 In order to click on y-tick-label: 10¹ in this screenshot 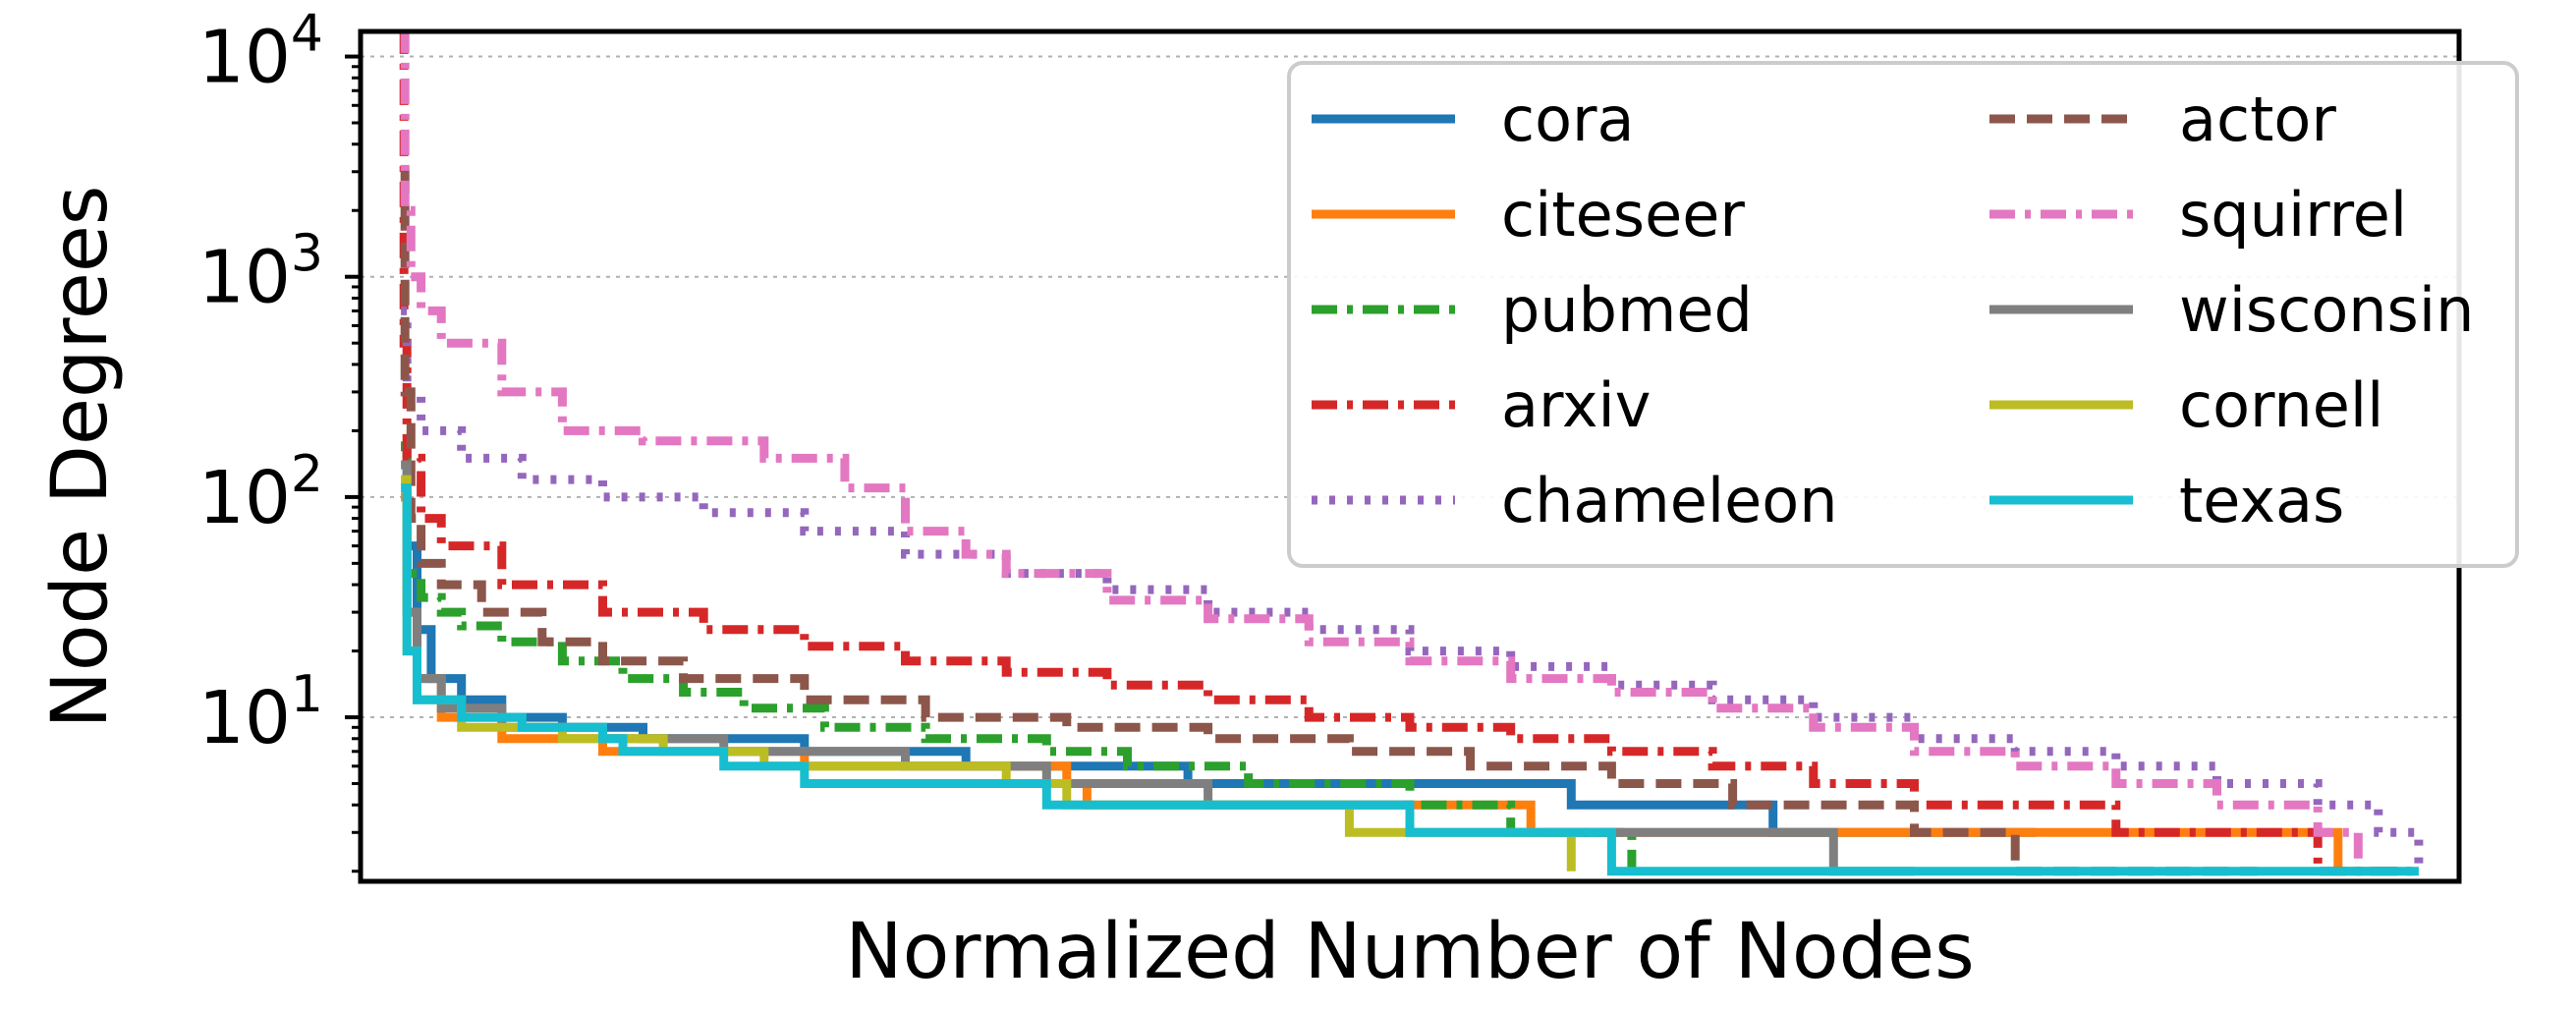, I will do `click(260, 712)`.